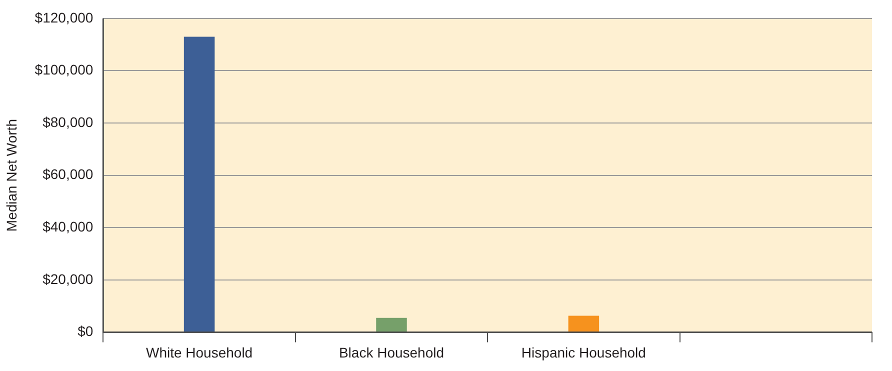 The height and width of the screenshot is (371, 892). I want to click on y-tick-label: $40,000, so click(68, 226).